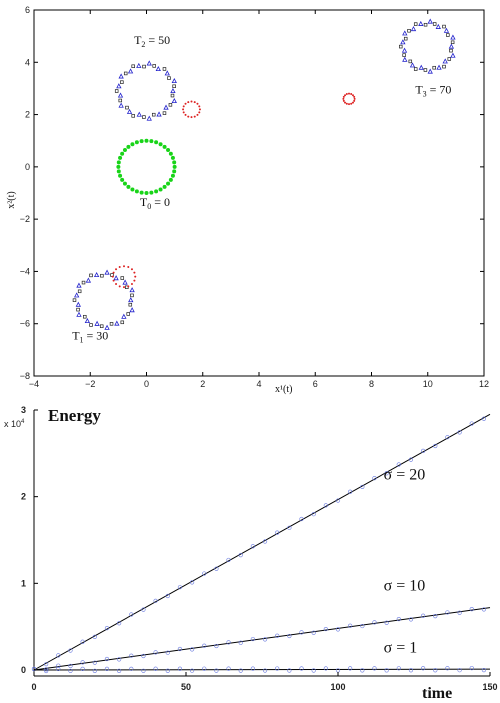 Image resolution: width=500 pixels, height=703 pixels. Describe the element at coordinates (82, 339) in the screenshot. I see `annotation-subscript: 1` at that location.